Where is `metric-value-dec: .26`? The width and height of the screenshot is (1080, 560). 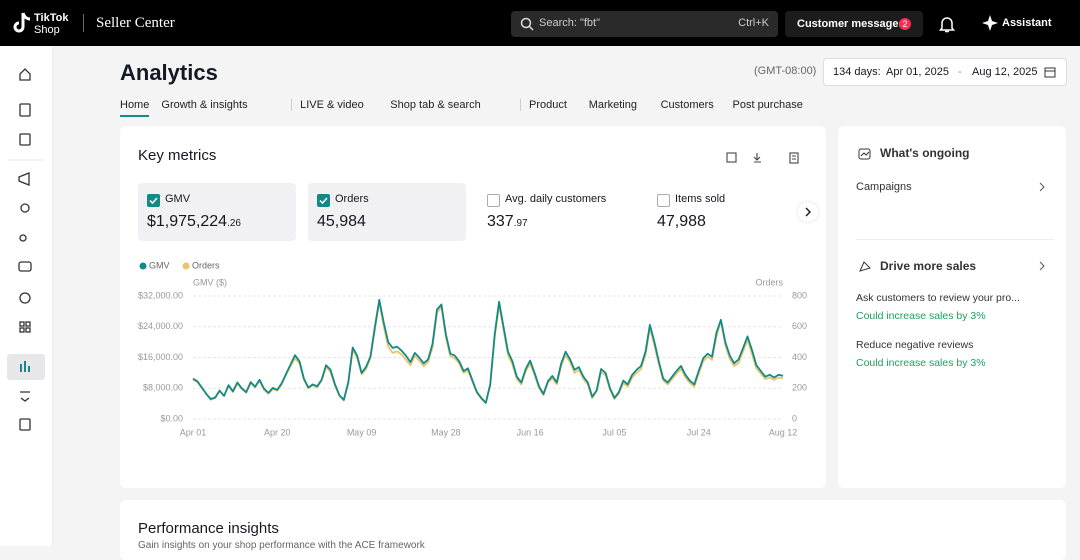 metric-value-dec: .26 is located at coordinates (234, 223).